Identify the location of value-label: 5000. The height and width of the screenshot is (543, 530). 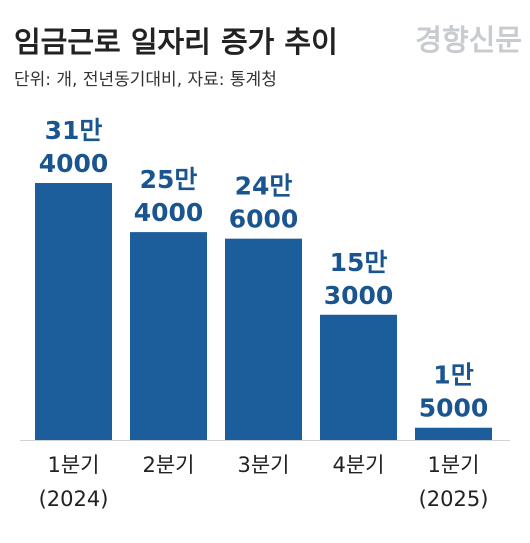
(454, 408).